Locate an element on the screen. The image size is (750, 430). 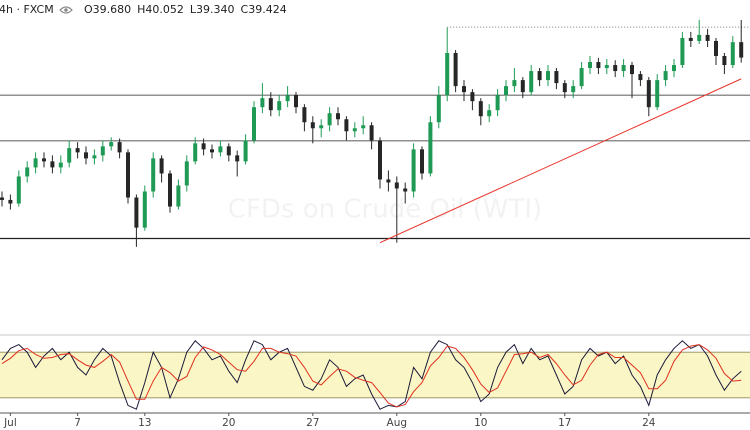
symbol-header: 4h · FXCM is located at coordinates (27, 9).